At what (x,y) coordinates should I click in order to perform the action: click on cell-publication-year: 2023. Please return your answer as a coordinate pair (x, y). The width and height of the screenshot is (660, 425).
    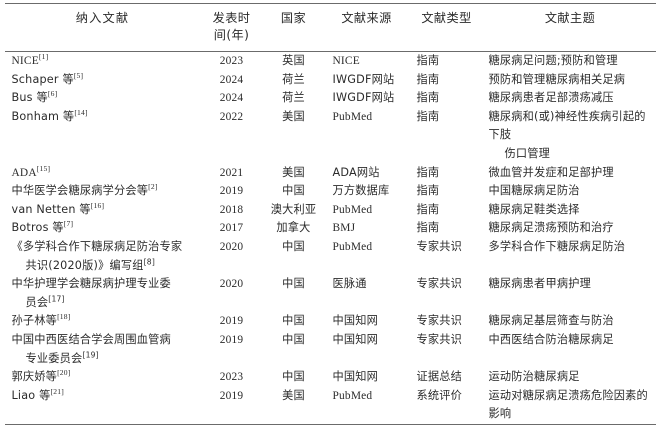
    Looking at the image, I should click on (232, 377).